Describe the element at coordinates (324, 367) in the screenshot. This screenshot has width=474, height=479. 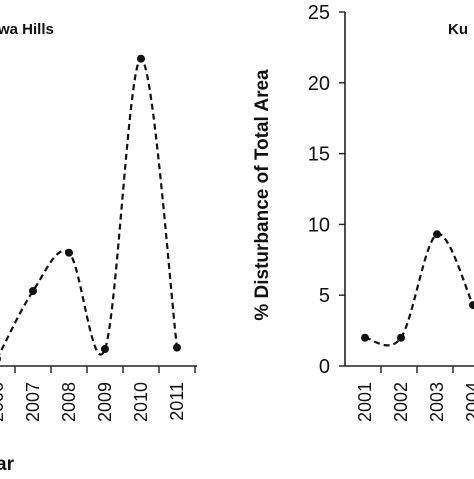
I see `right-y-tick-label: 0` at that location.